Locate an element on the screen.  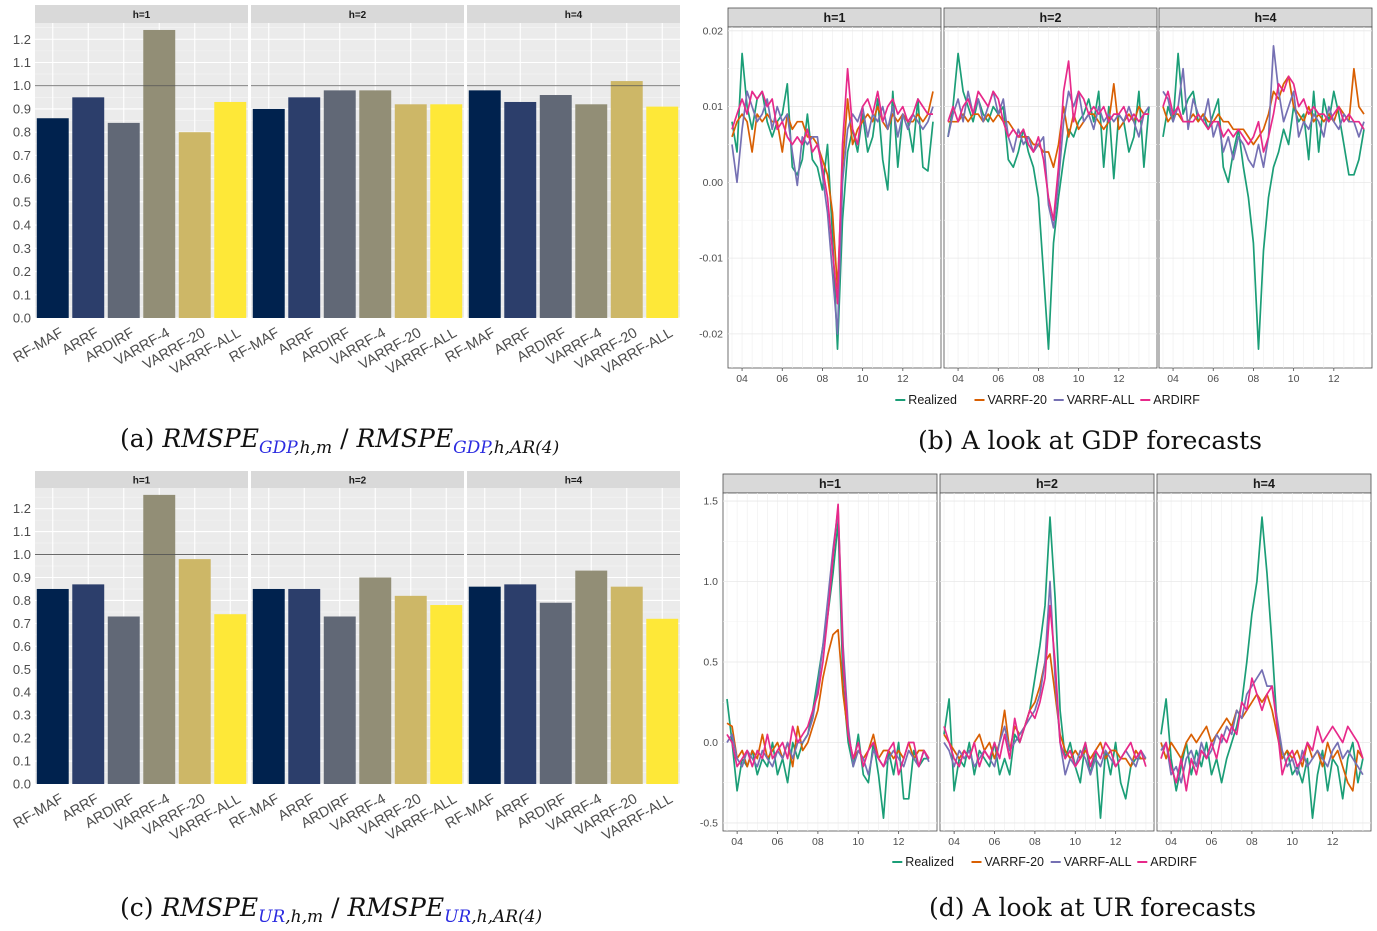
y-tick-label: -0.5 is located at coordinates (709, 823).